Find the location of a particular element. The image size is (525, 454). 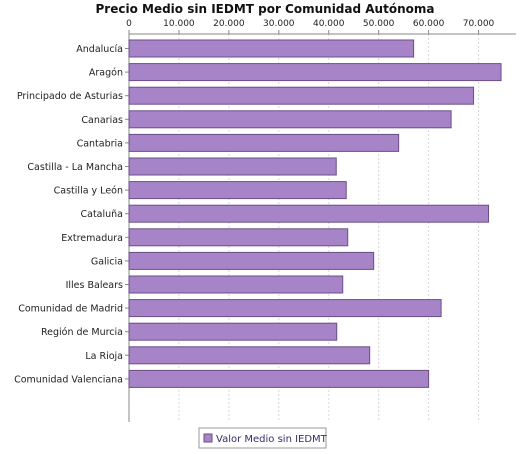

category-label: Región de Murcia is located at coordinates (82, 332).